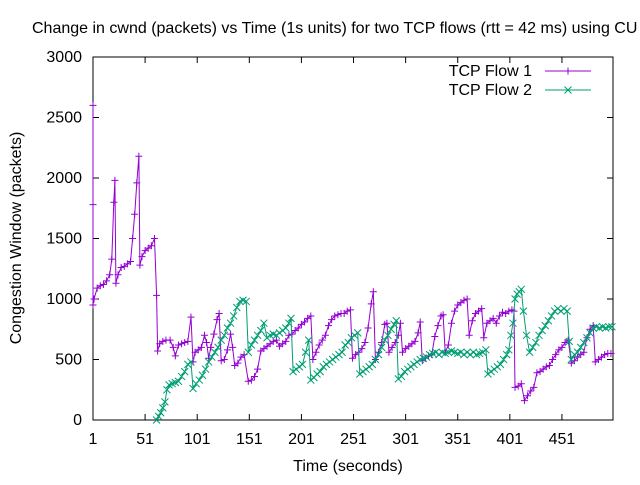  Describe the element at coordinates (490, 71) in the screenshot. I see `legend-label: TCP Flow 1` at that location.